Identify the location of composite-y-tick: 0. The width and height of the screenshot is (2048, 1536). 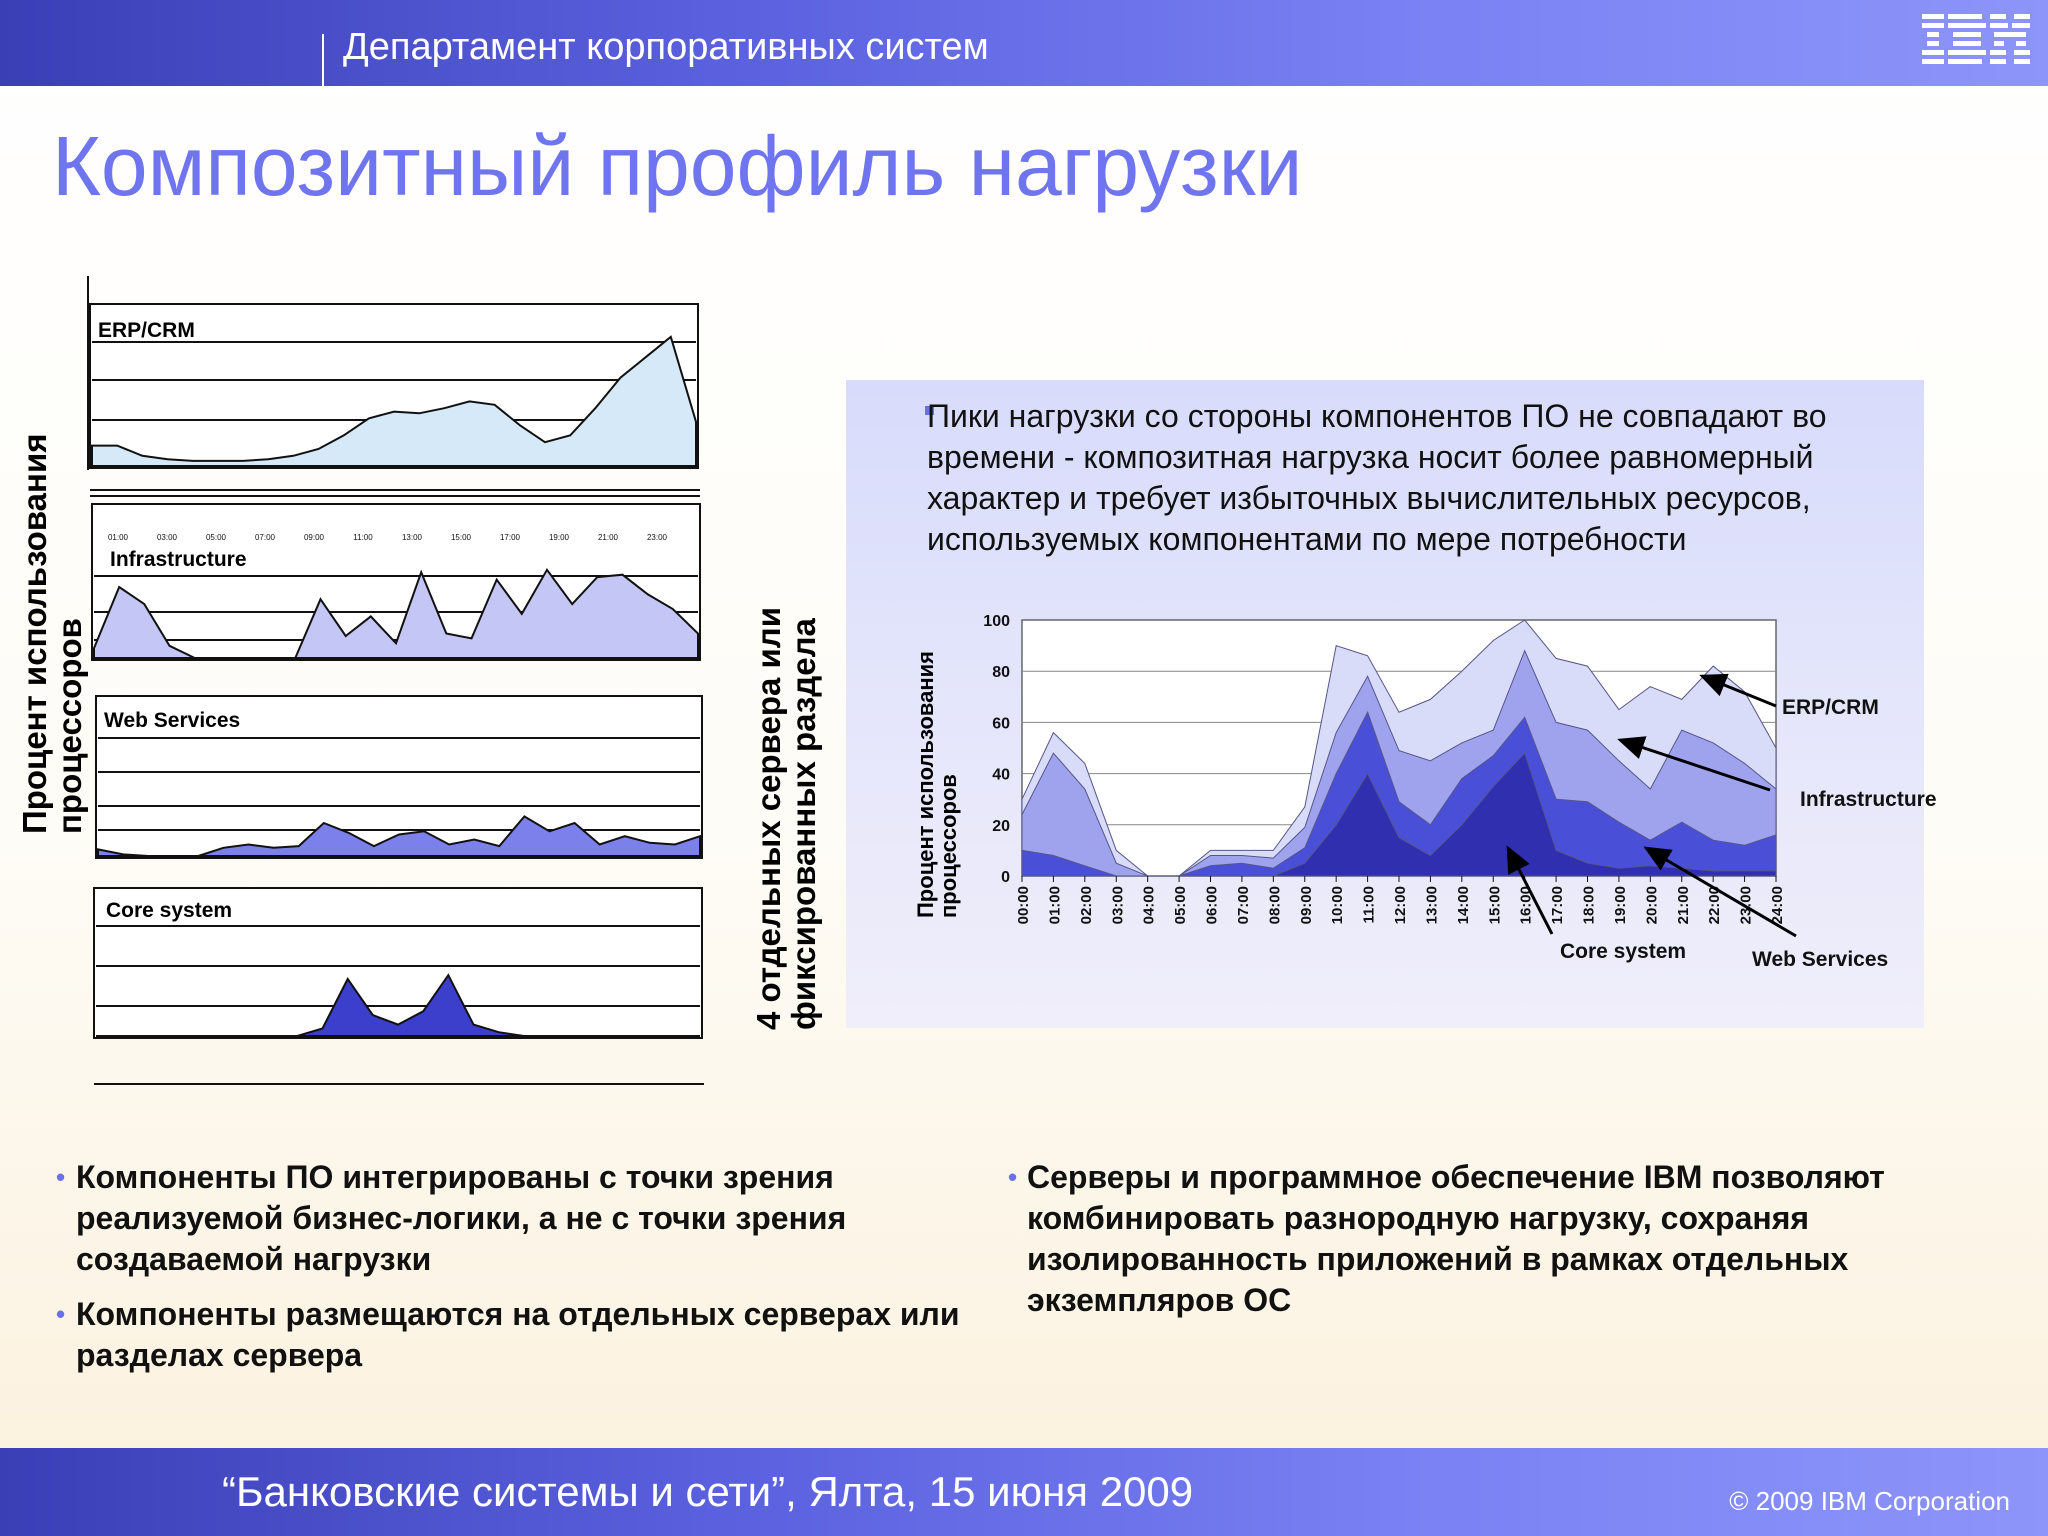
(1005, 877).